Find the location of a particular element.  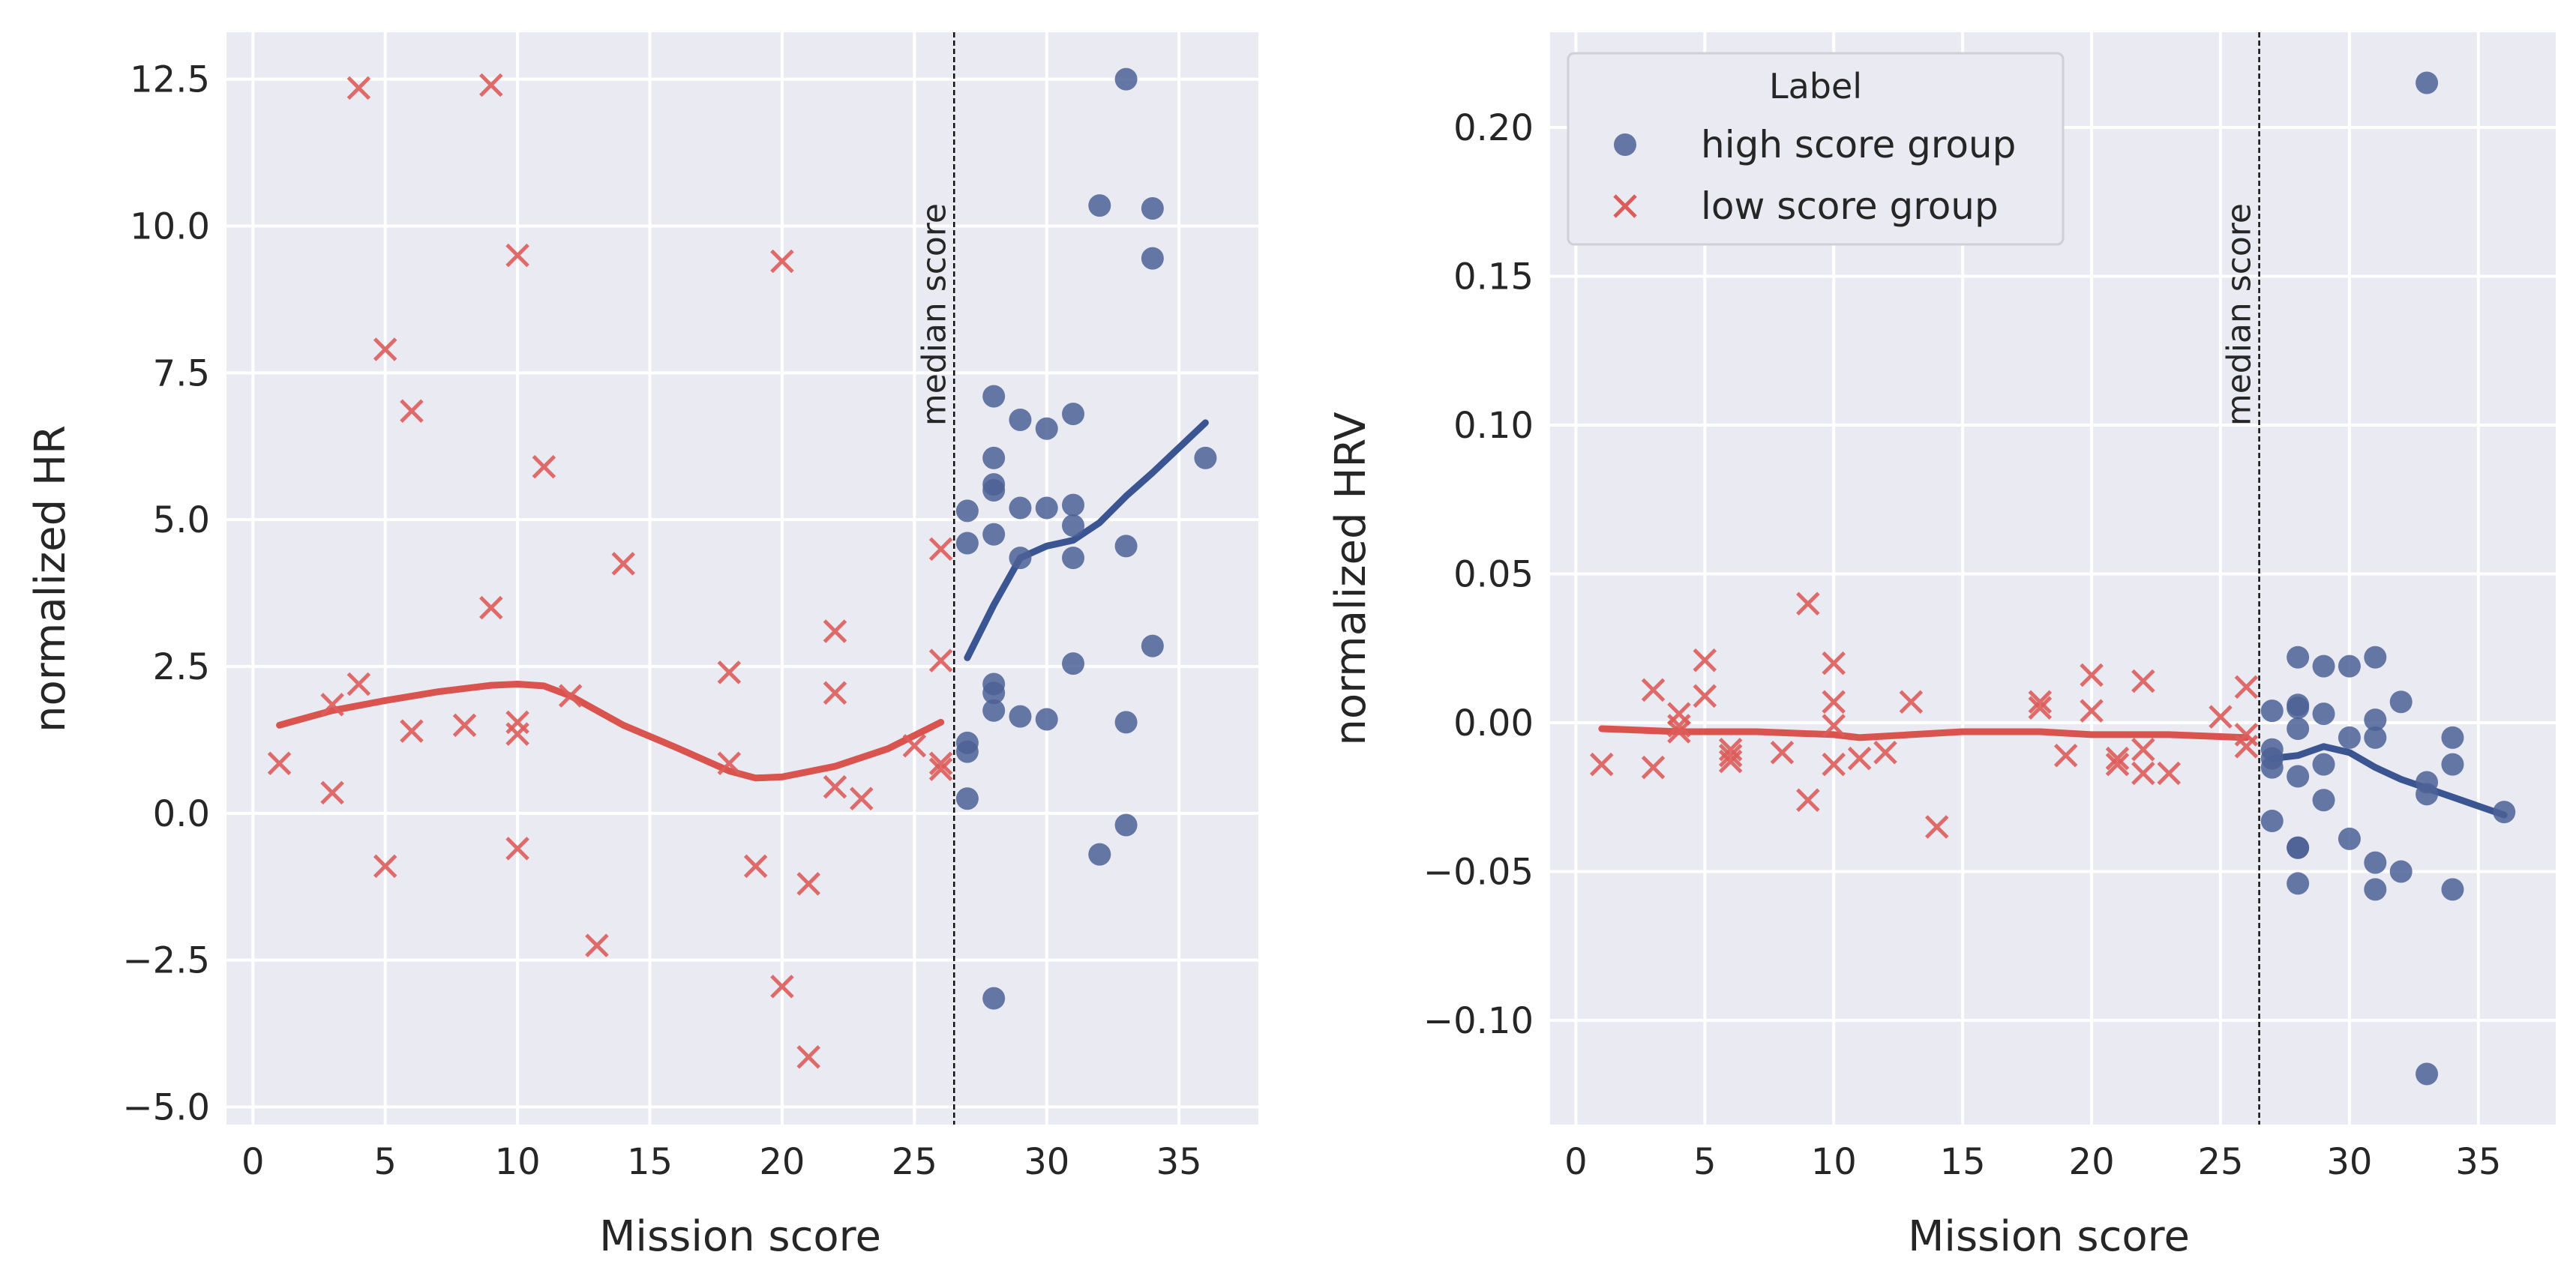

hr-y-tick-label: 10.0 is located at coordinates (170, 227).